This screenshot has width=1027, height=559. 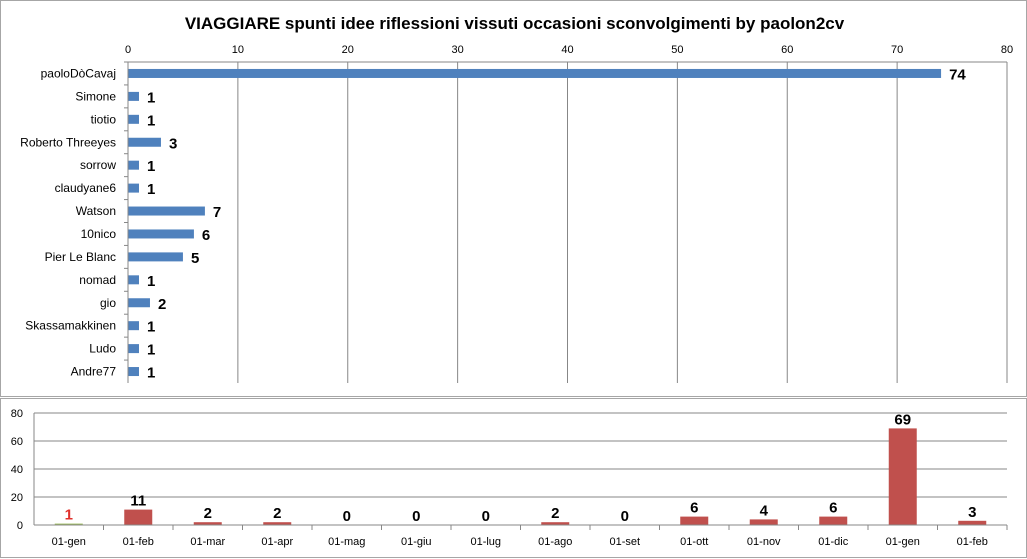 What do you see at coordinates (17, 470) in the screenshot?
I see `y-tick-label: 40` at bounding box center [17, 470].